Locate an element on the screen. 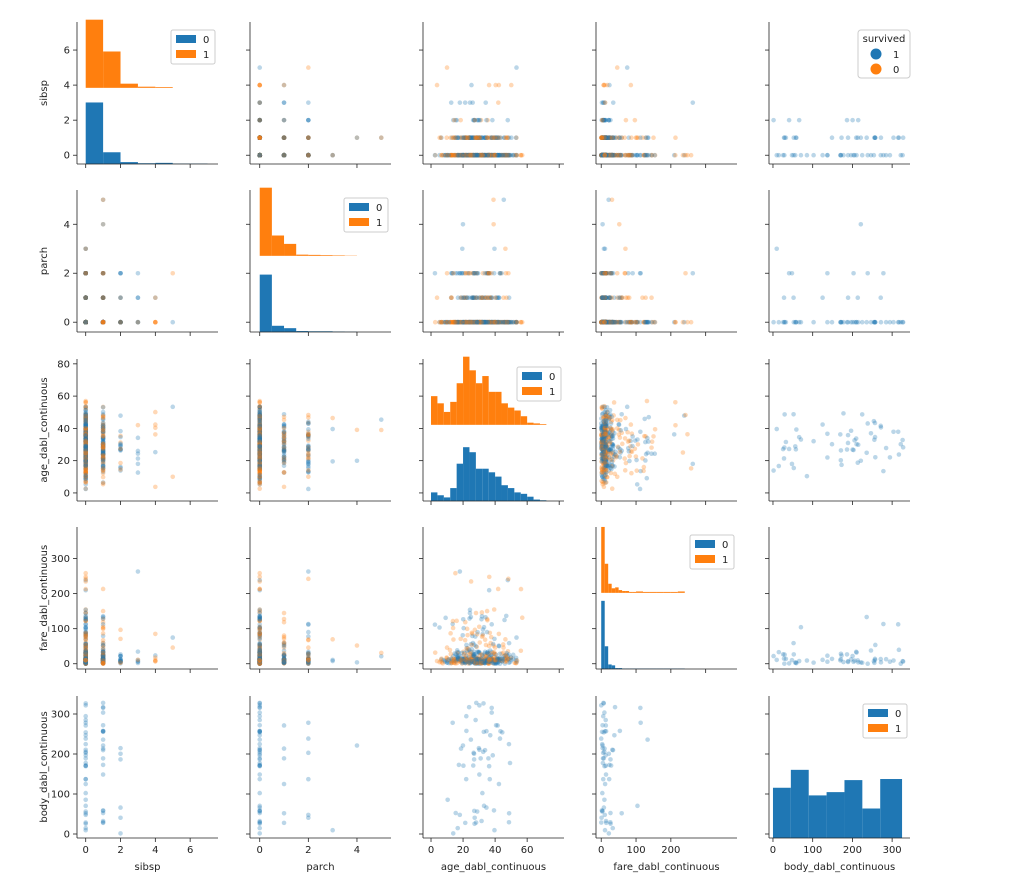 This screenshot has width=1018, height=888. hist-legend-label-1: 1 is located at coordinates (552, 392).